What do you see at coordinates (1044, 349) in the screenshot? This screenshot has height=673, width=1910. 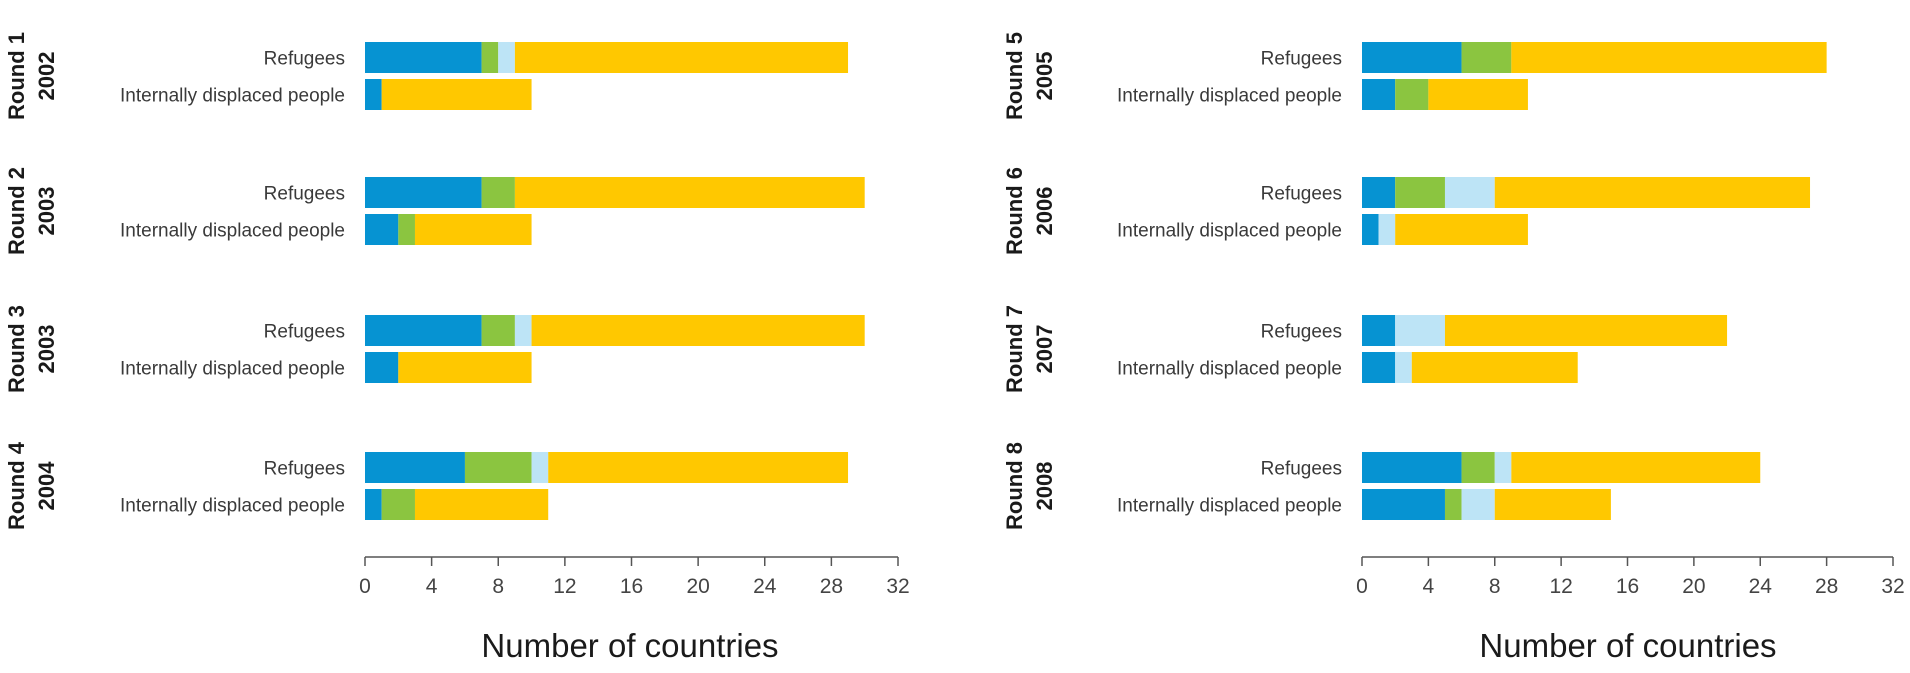 I see `year-label: 2007` at bounding box center [1044, 349].